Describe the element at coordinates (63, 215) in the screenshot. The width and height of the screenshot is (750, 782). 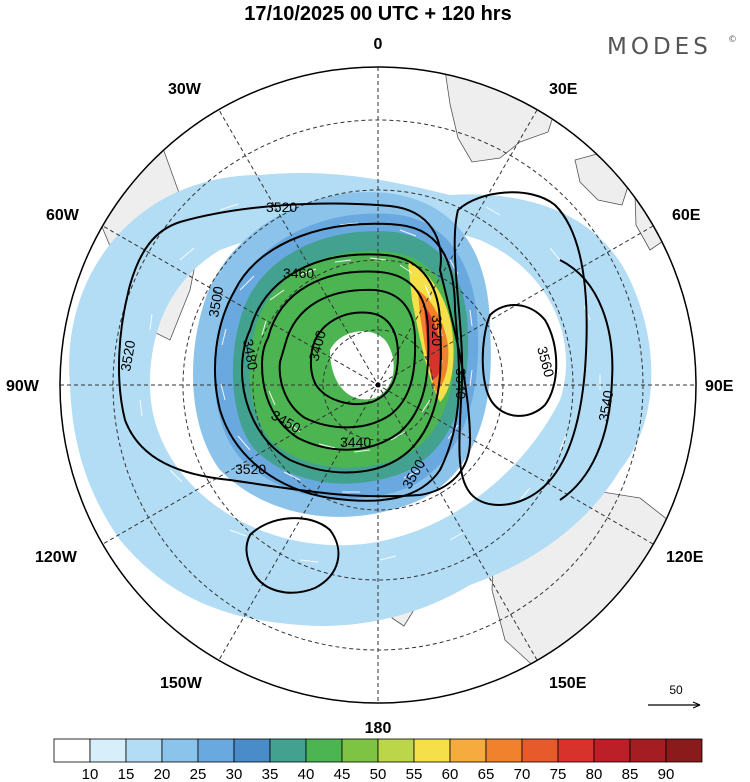
I see `lon-label-60w: 60W` at that location.